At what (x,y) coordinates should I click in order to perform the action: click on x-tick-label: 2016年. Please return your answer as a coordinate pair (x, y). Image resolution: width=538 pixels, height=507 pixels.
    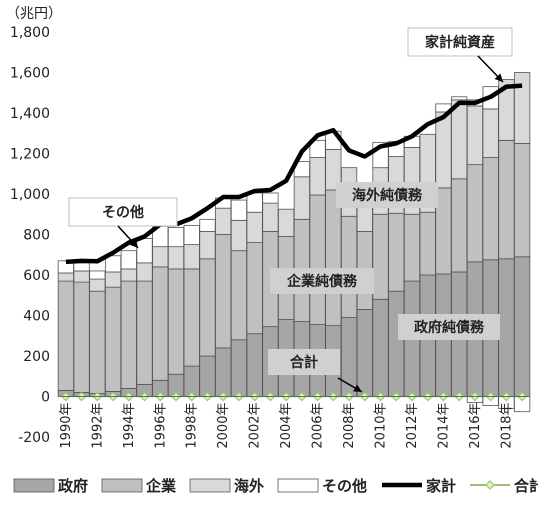
    Looking at the image, I should click on (475, 426).